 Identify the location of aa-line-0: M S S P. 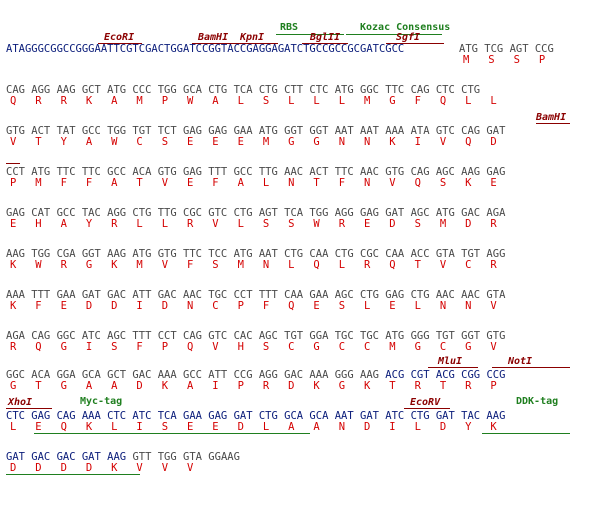
(504, 60).